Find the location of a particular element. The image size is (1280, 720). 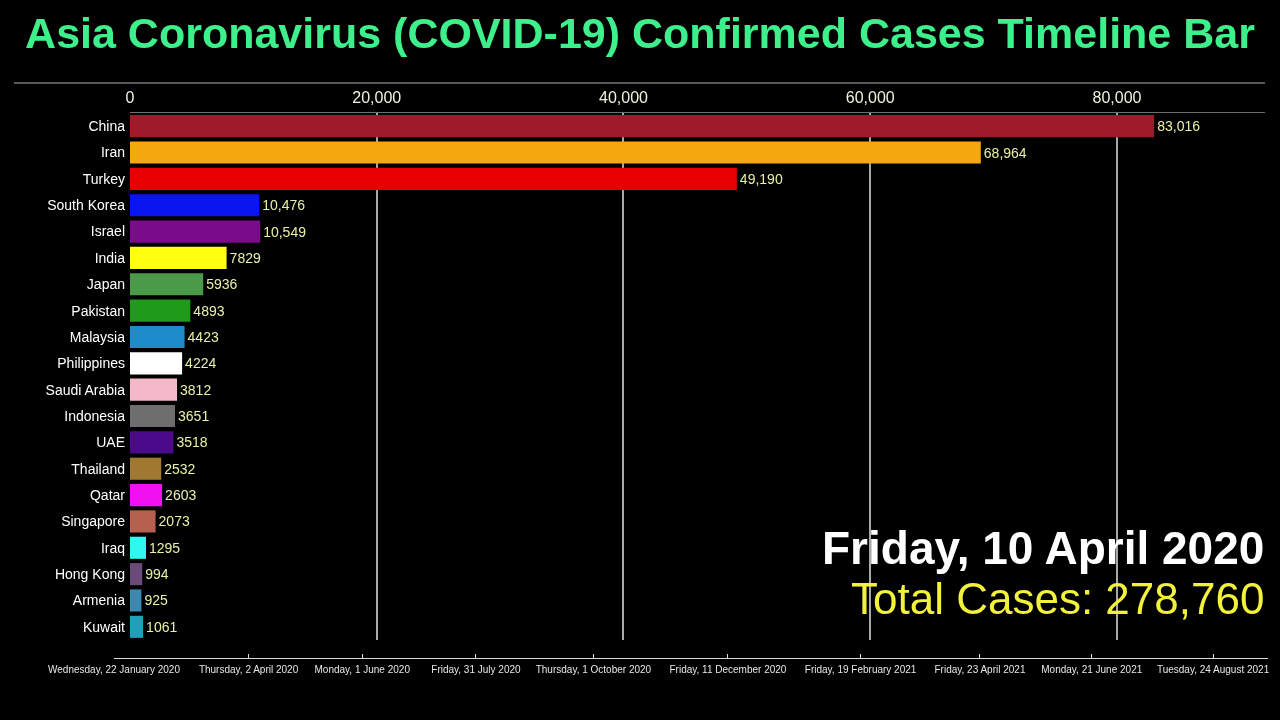

y-tick-label: South Korea is located at coordinates (86, 205).